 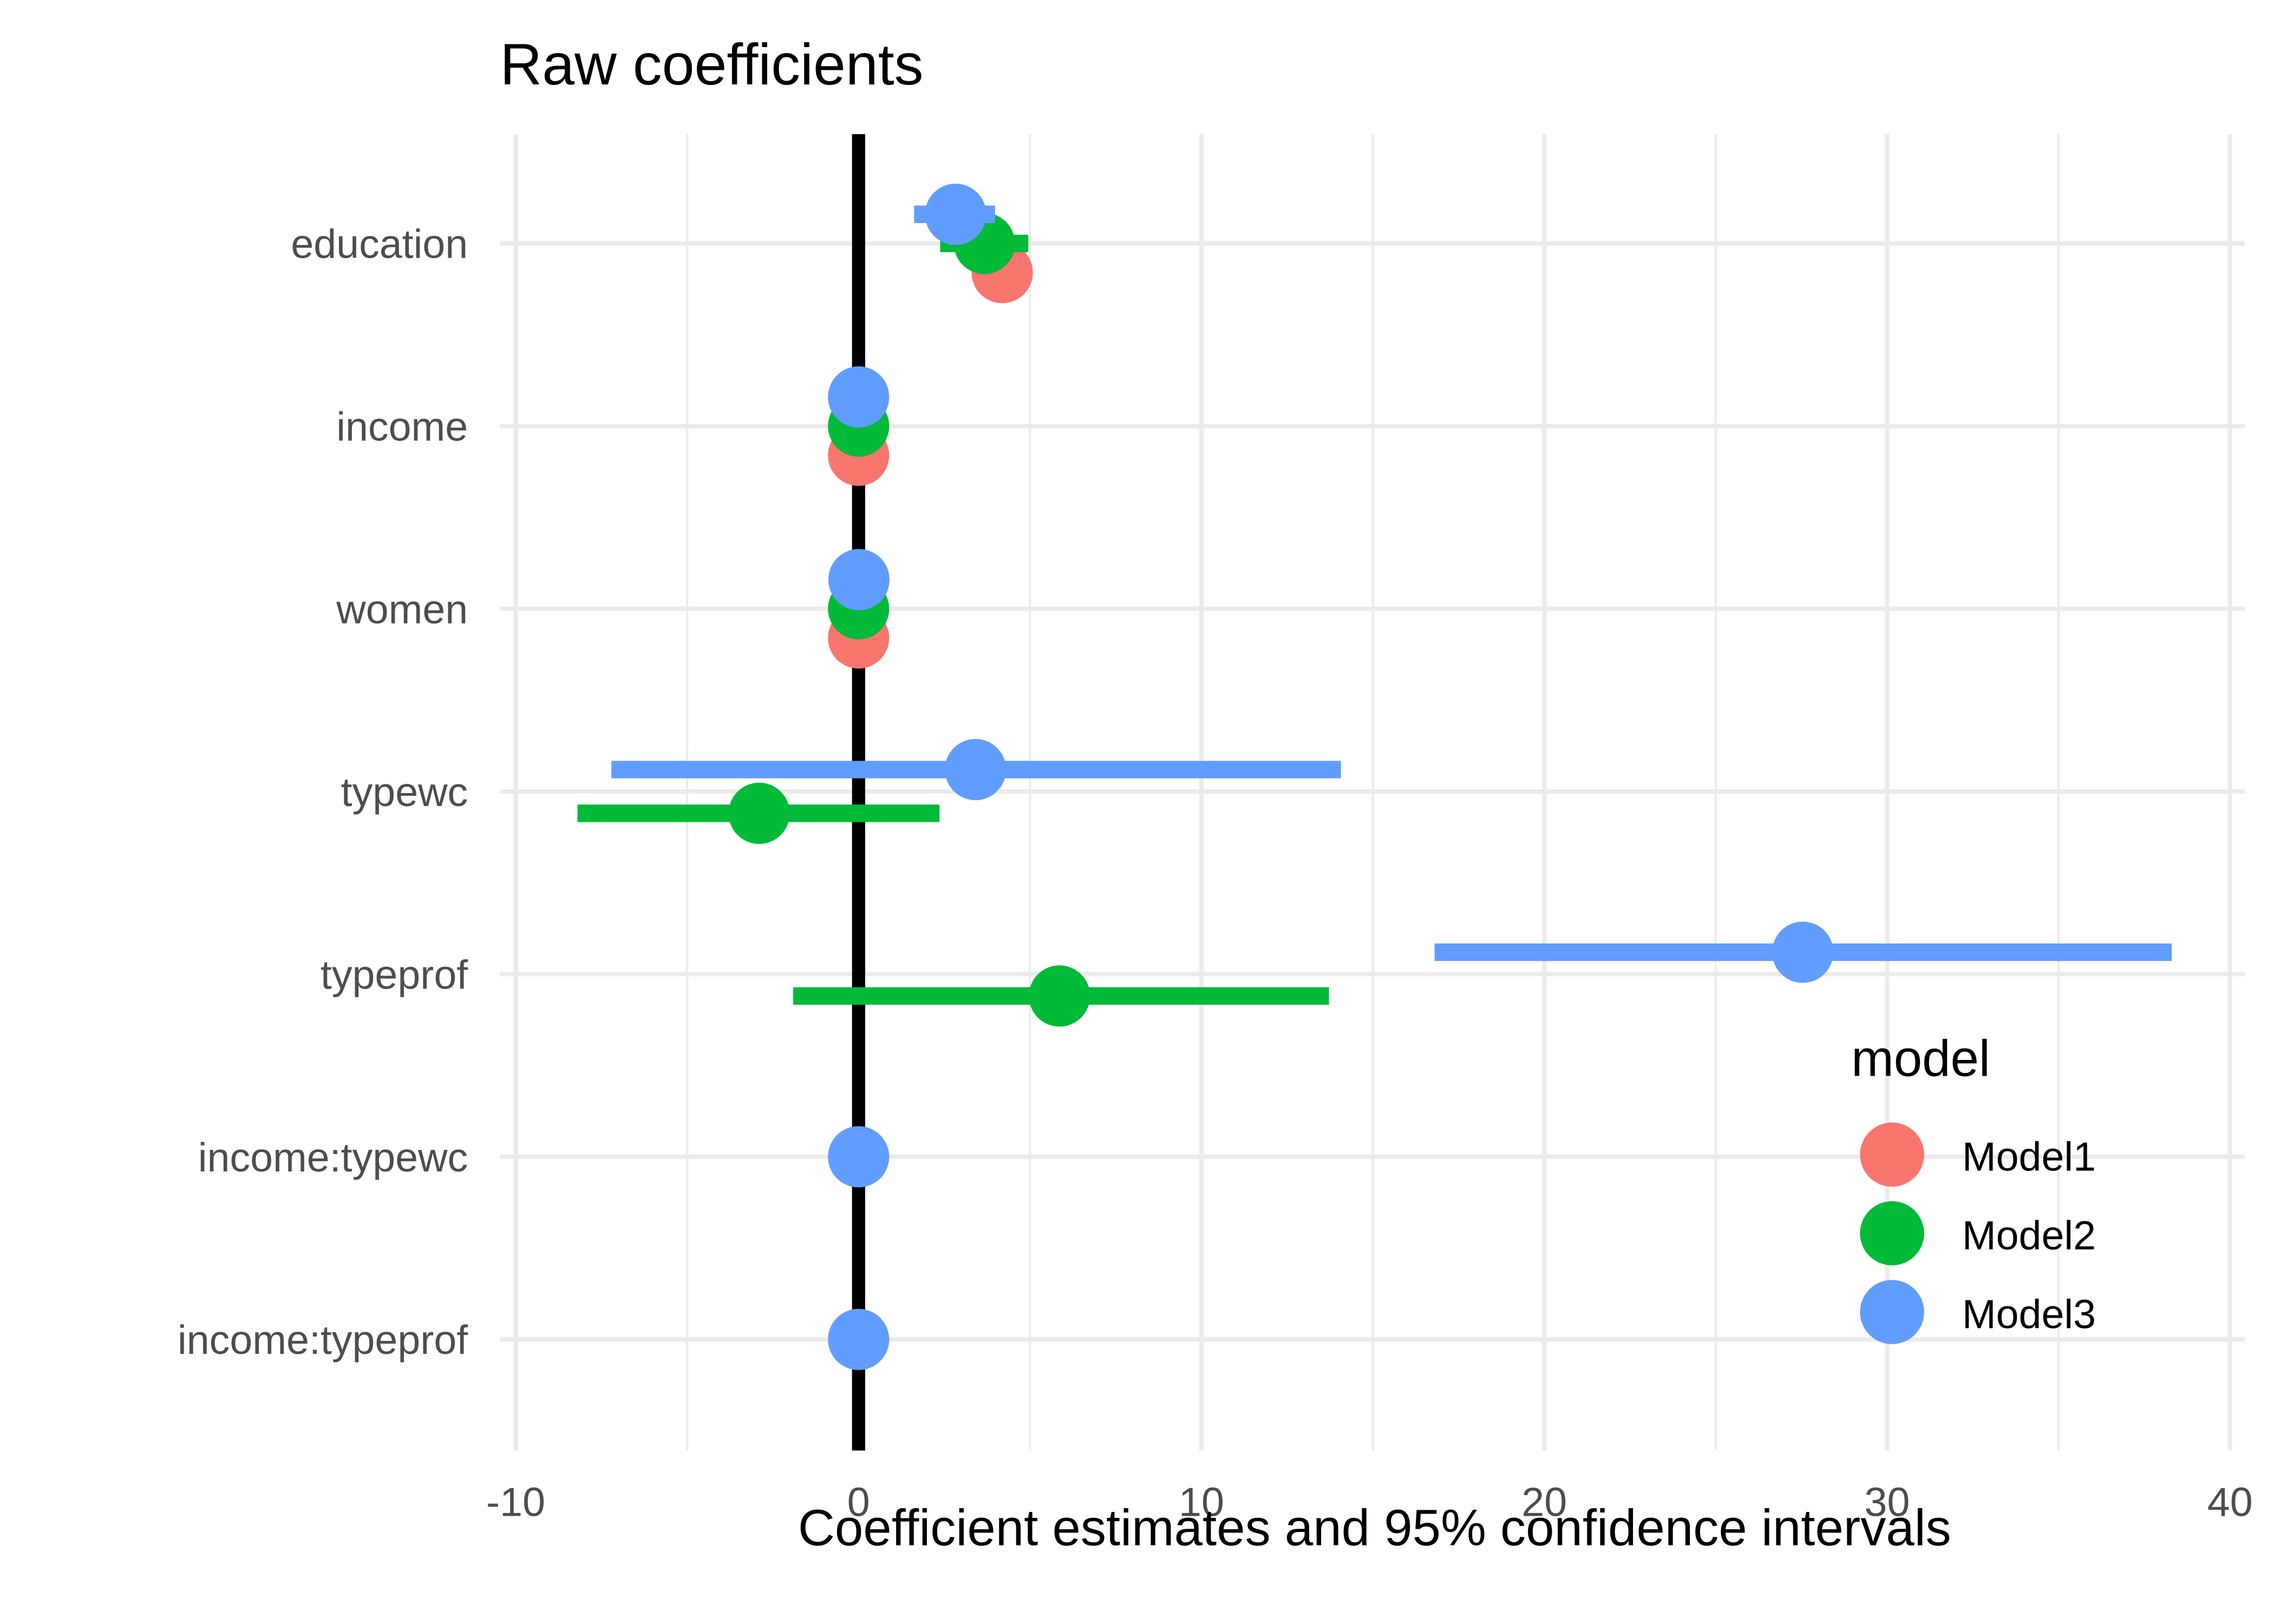 I want to click on coef-model2-typewc, so click(x=758, y=813).